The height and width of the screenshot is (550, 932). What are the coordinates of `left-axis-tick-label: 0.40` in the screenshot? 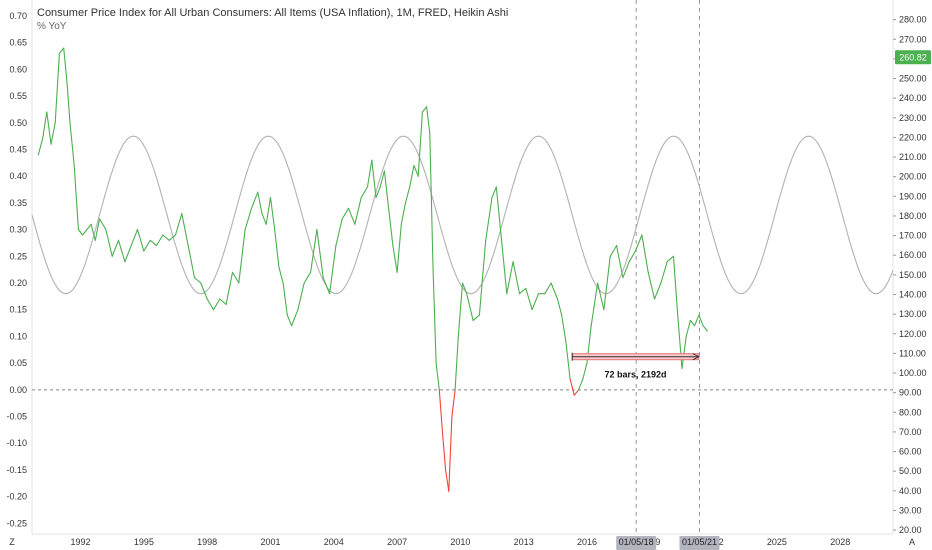 It's located at (18, 176).